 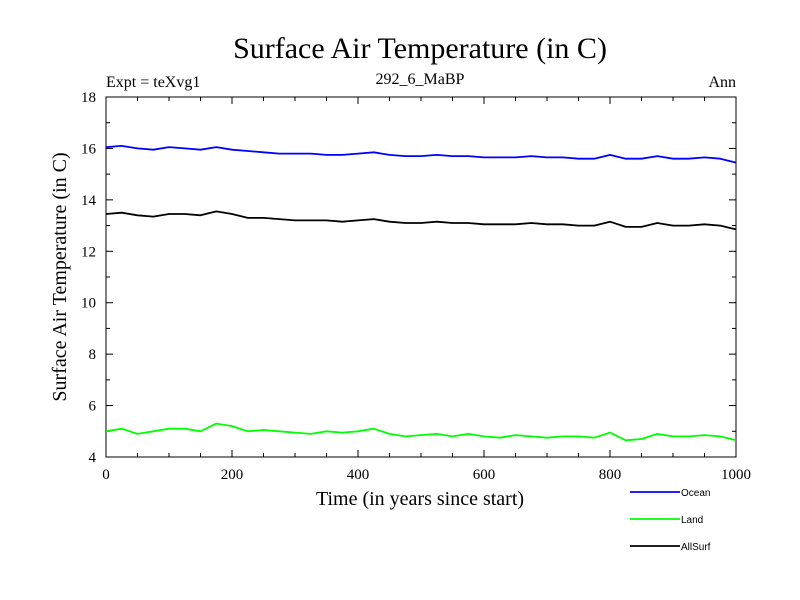 I want to click on chart-subtitle-center: 292_6_MaBP, so click(x=420, y=79).